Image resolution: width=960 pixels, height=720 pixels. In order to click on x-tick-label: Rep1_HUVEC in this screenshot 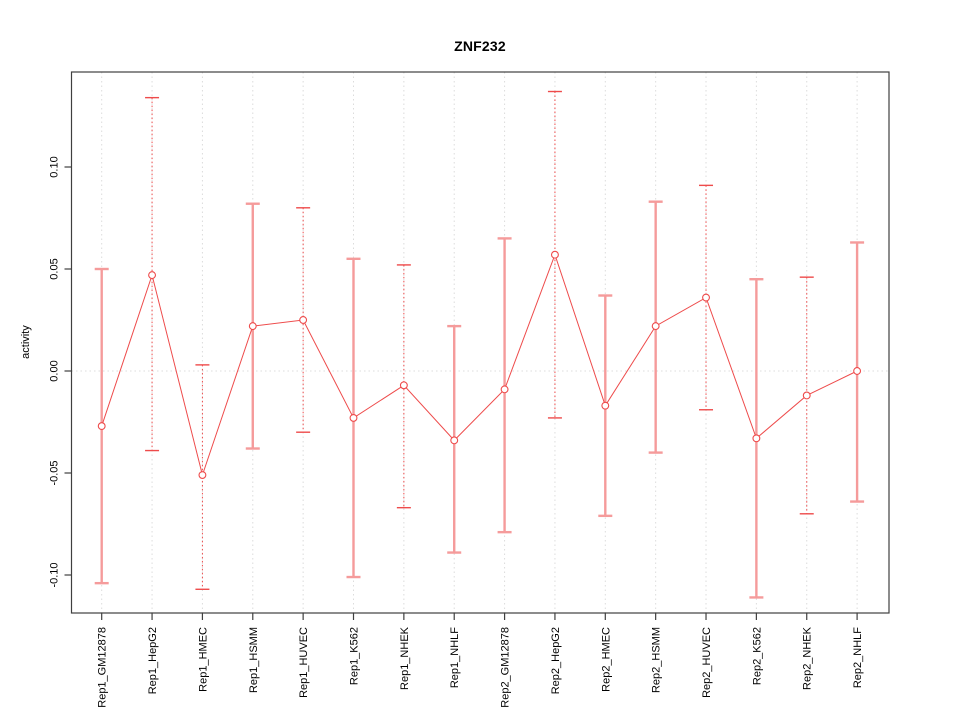, I will do `click(304, 662)`.